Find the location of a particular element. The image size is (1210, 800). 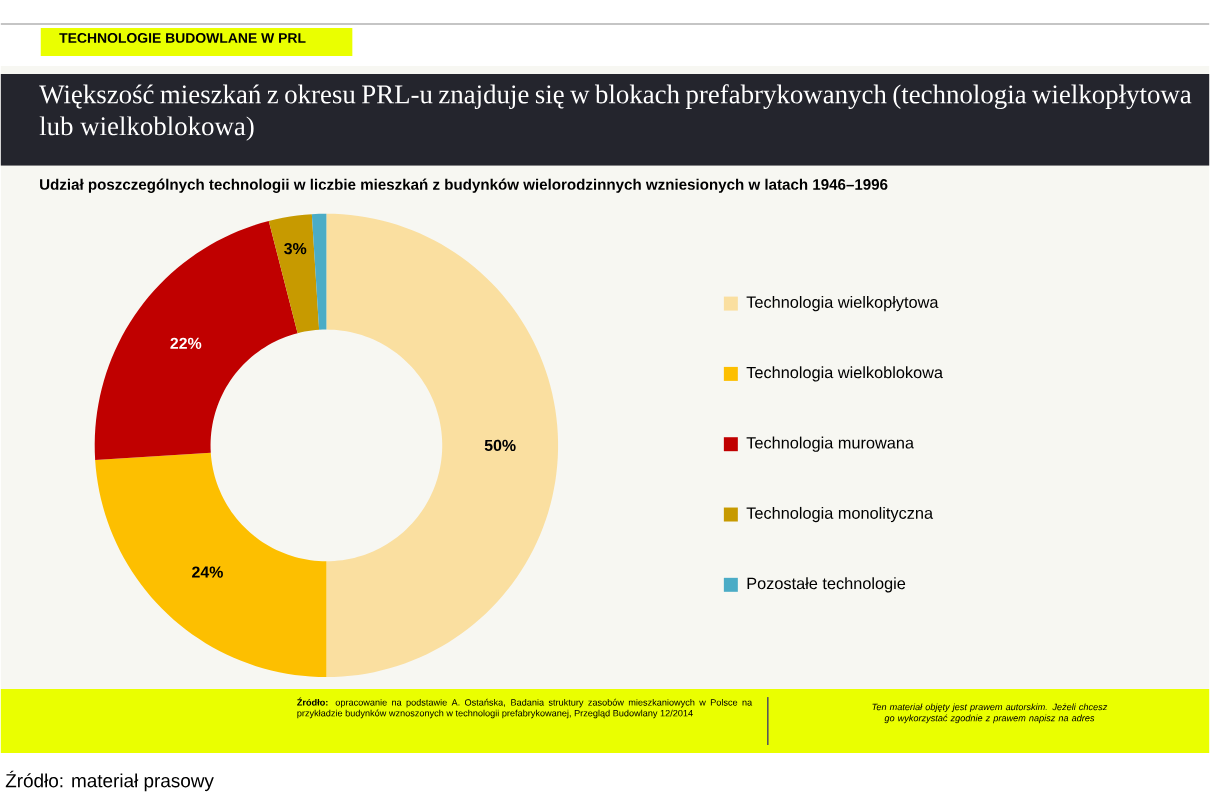

legend-label: Technologia murowana is located at coordinates (830, 444).